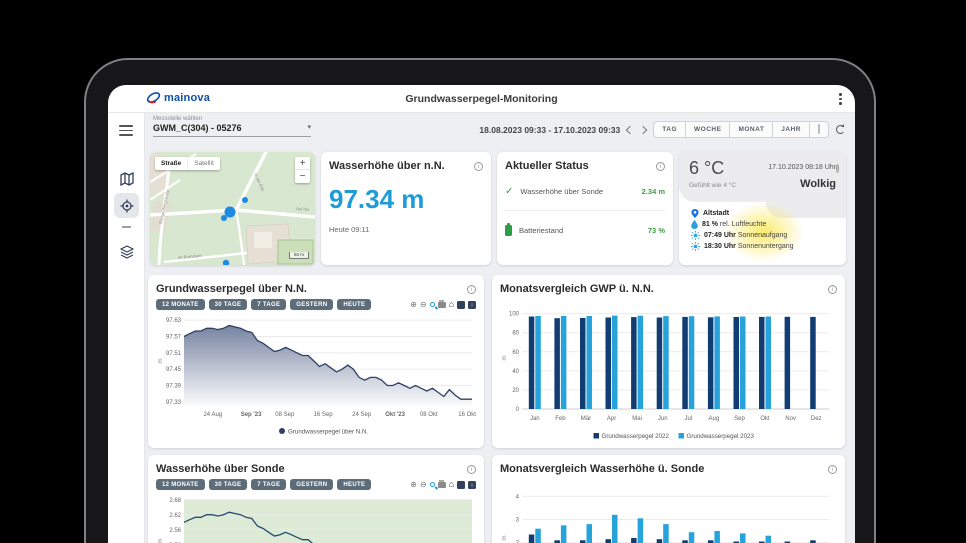 This screenshot has width=966, height=543. What do you see at coordinates (695, 235) in the screenshot?
I see `sunrise-sun-icon` at bounding box center [695, 235].